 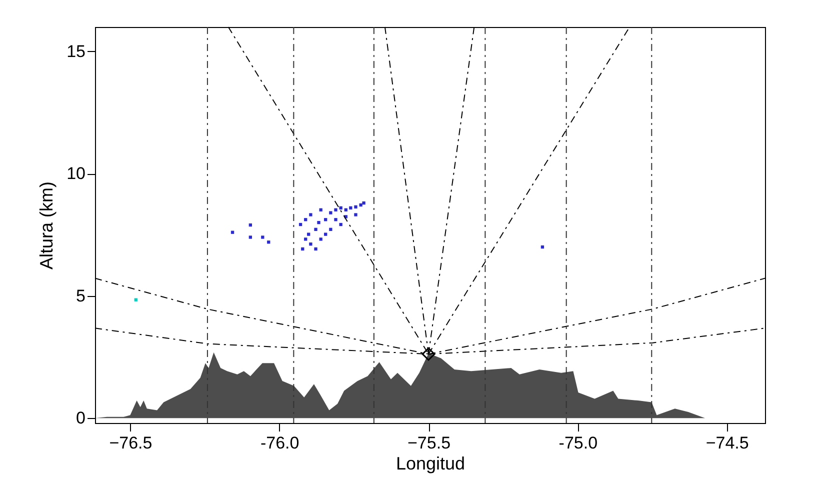 I want to click on x-tick-label: -76.0, so click(x=280, y=443).